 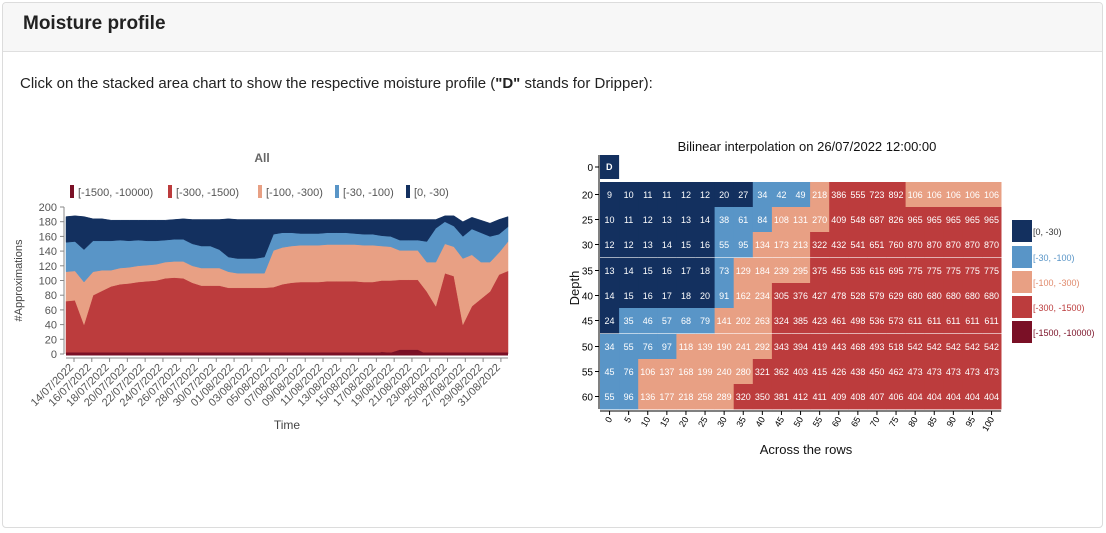 What do you see at coordinates (1043, 257) in the screenshot?
I see `heatmap-legend-item: [-30, -100)` at bounding box center [1043, 257].